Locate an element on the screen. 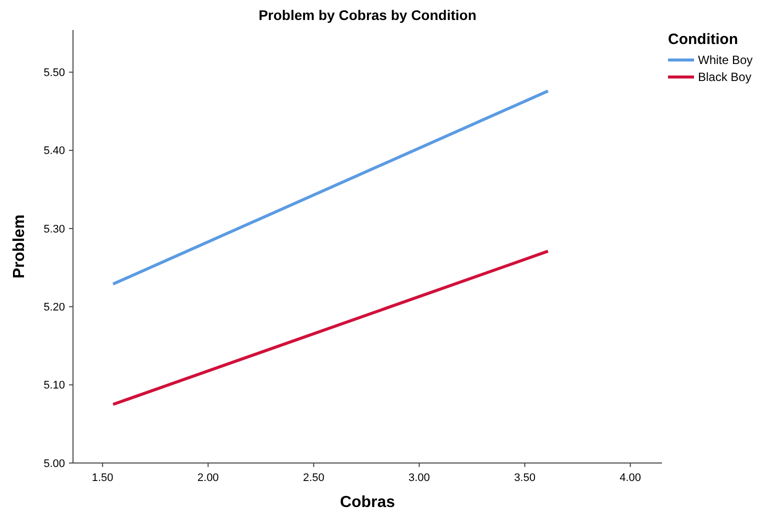  x-tick-label: 2.50 is located at coordinates (313, 478).